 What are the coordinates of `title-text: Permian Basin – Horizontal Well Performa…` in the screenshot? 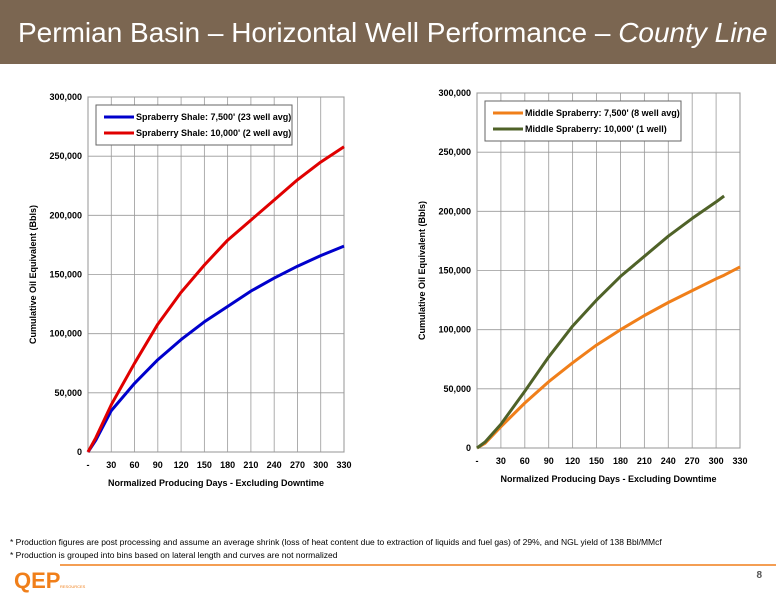 It's located at (314, 32).